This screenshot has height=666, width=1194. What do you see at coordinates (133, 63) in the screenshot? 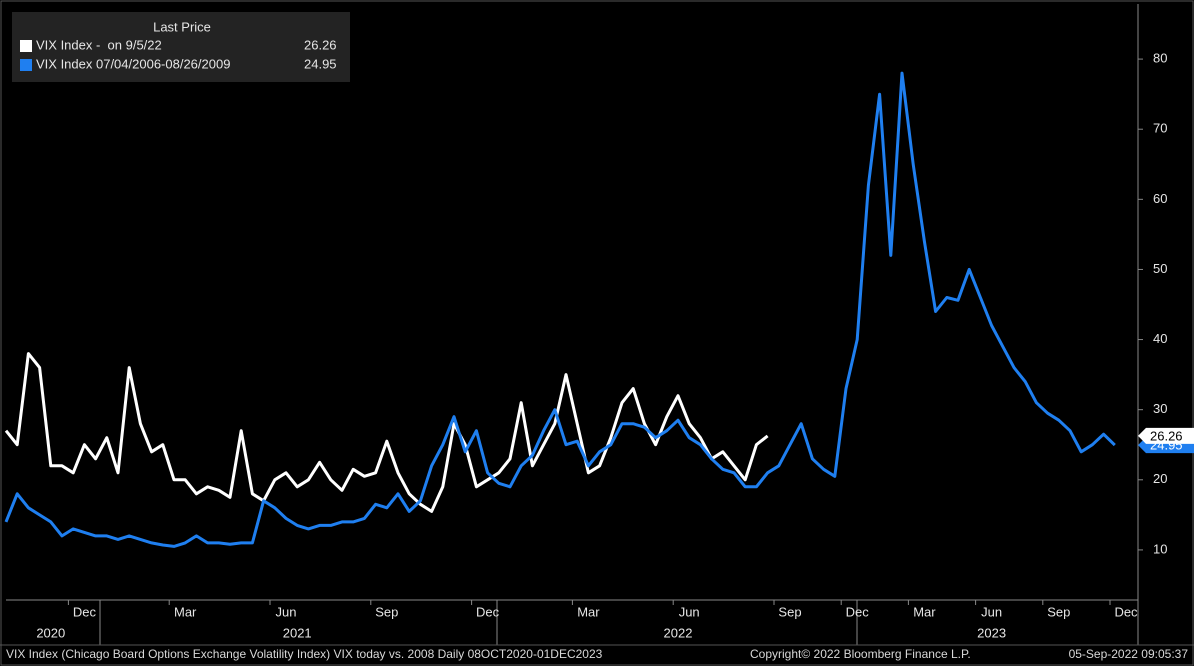
I see `legend-label: VIX Index 07/04/2006-08/26/2009` at bounding box center [133, 63].